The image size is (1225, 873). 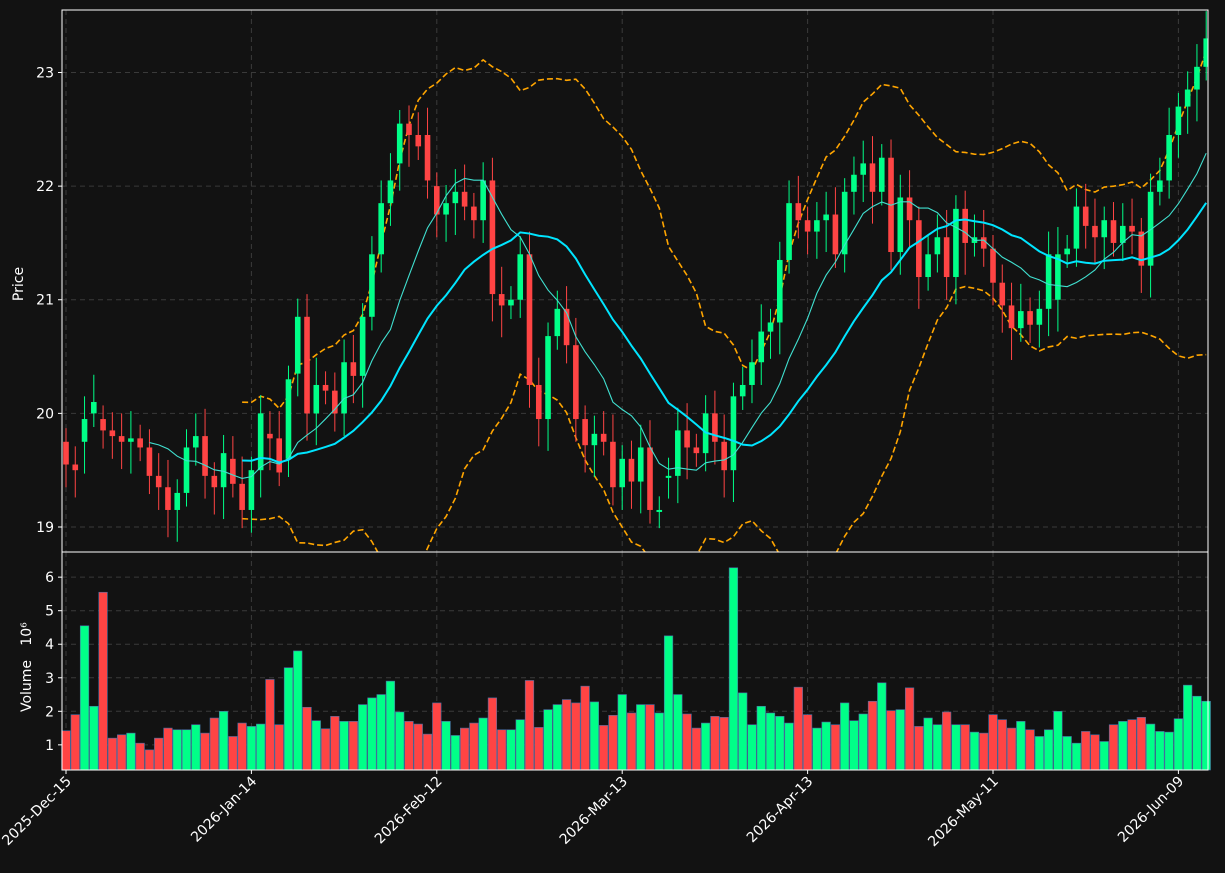 I want to click on price-ytick-label: 22, so click(x=45, y=187).